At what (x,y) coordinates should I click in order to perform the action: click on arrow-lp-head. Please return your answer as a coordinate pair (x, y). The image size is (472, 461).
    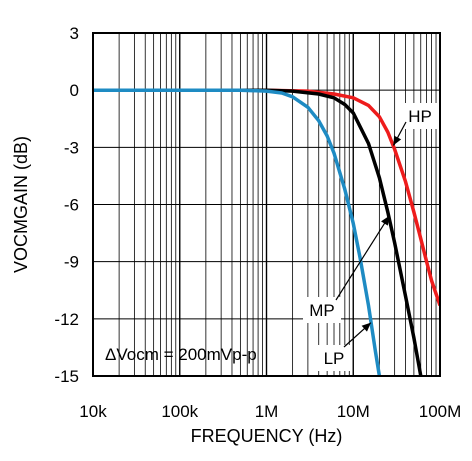
    Looking at the image, I should click on (366, 327).